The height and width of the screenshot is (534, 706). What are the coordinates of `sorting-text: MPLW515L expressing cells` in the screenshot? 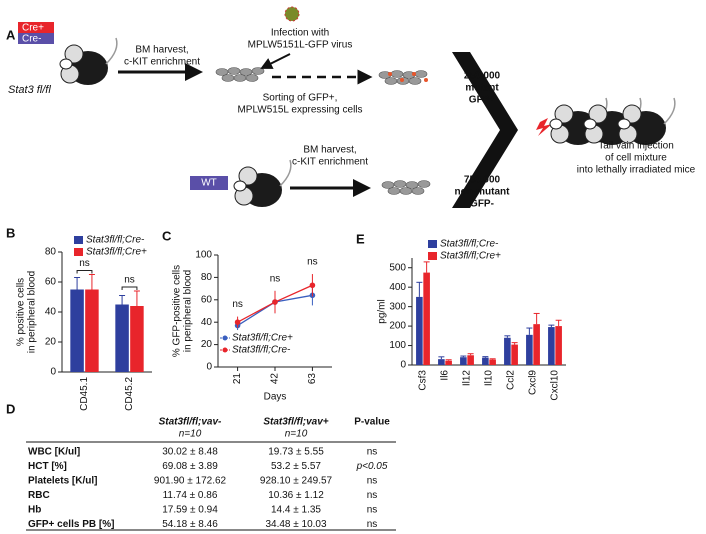 It's located at (299, 110).